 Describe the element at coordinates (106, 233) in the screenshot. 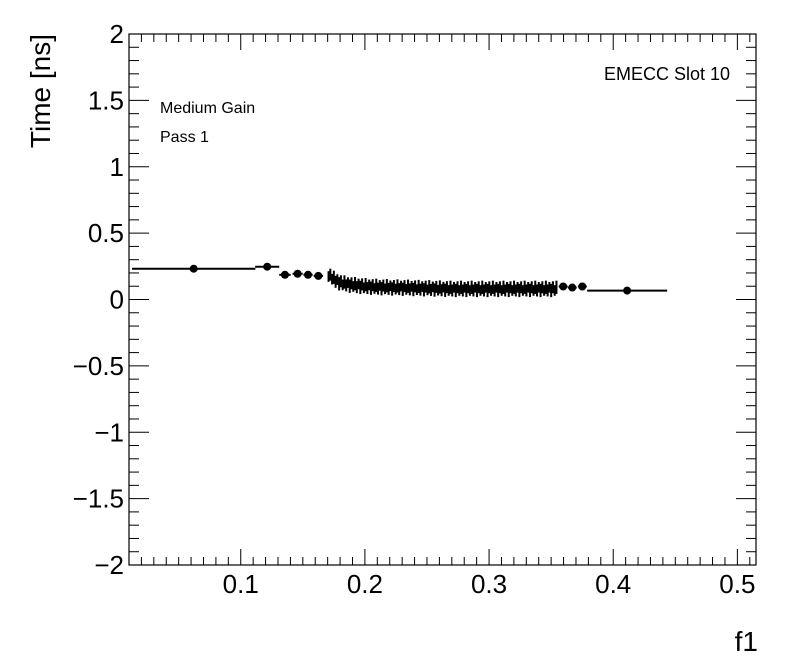

I see `y-tick-label: 0.5` at that location.